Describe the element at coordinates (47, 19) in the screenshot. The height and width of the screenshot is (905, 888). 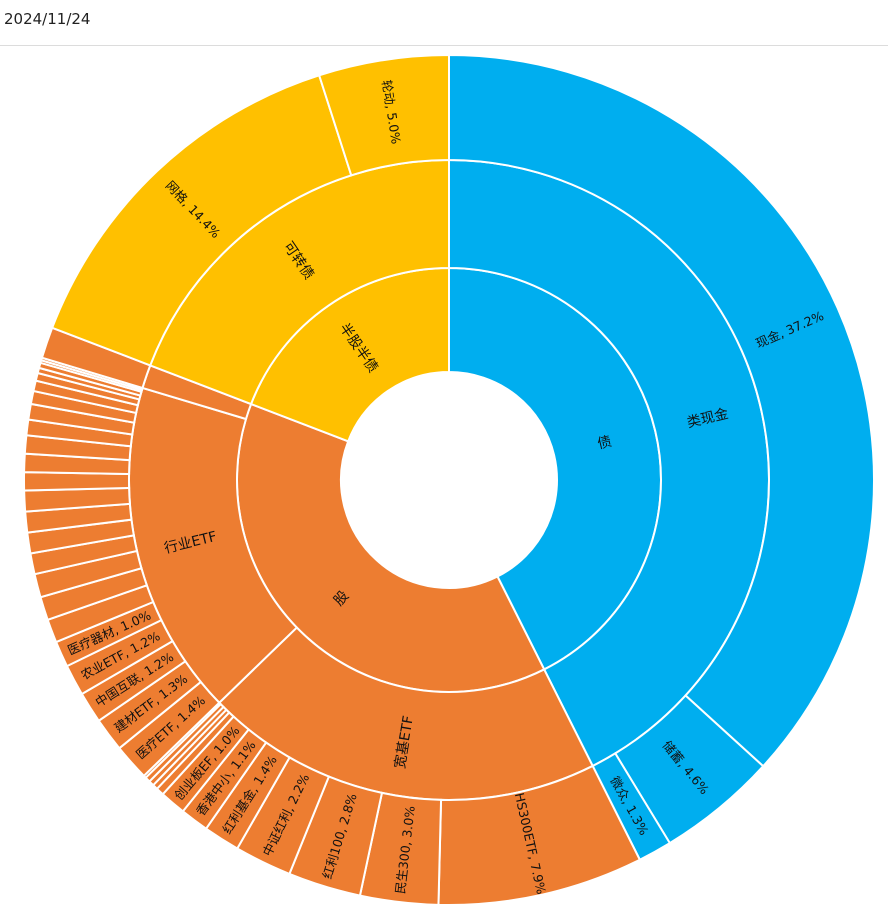
I see `date-label: 2024/11/24` at that location.